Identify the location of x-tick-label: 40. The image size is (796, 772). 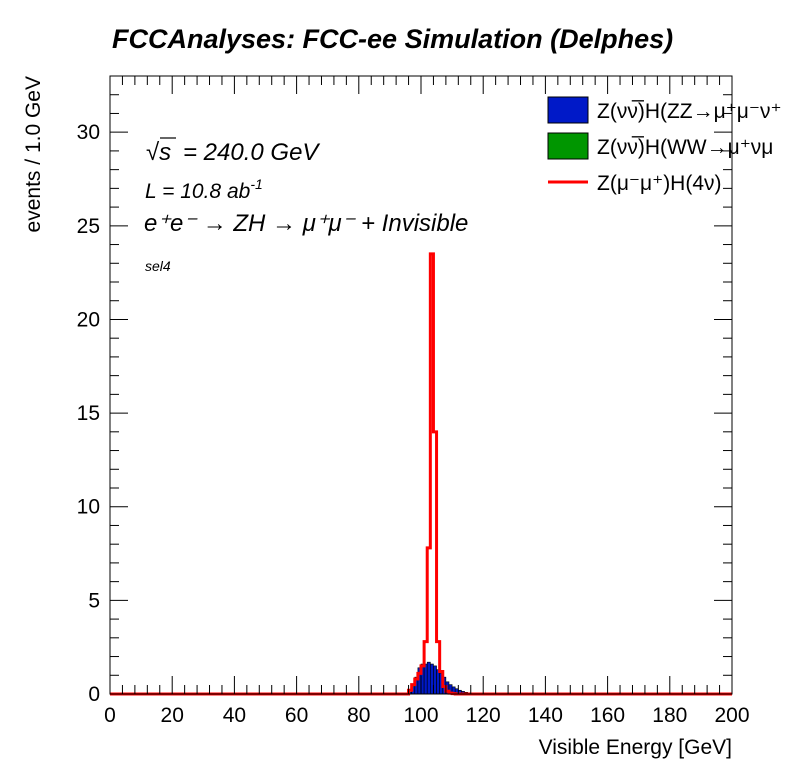
(234, 715).